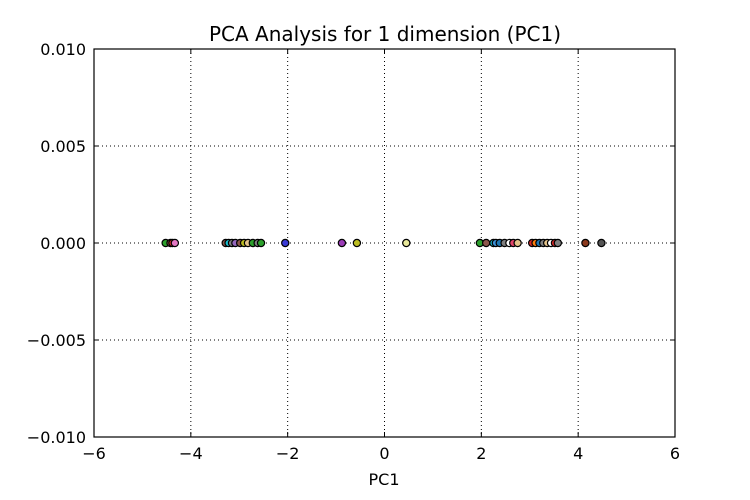 The image size is (750, 500). I want to click on x-tick-label: −4, so click(191, 453).